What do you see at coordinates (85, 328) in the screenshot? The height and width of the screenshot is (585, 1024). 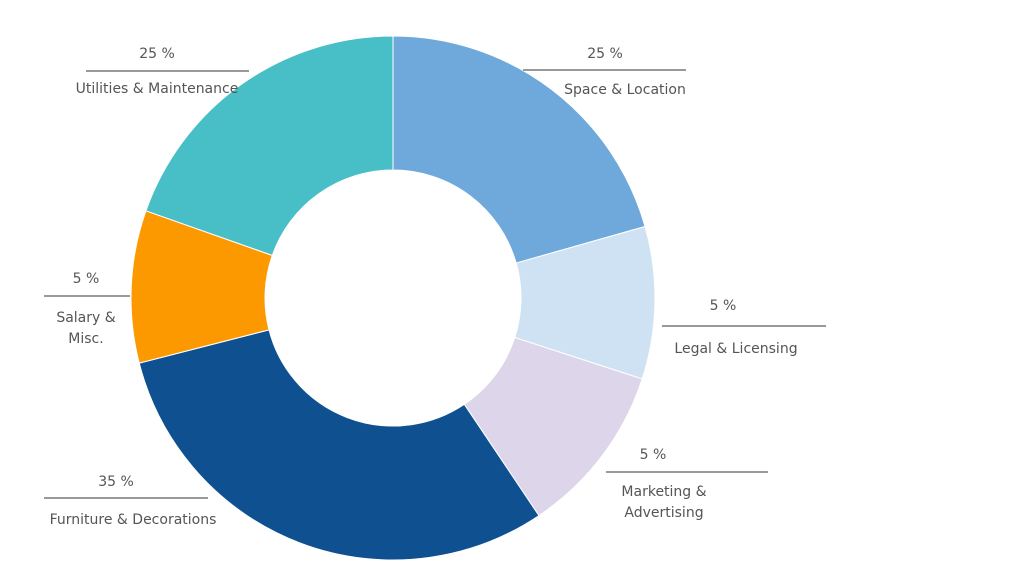 I see `category-label-salary: Salary & Misc.` at bounding box center [85, 328].